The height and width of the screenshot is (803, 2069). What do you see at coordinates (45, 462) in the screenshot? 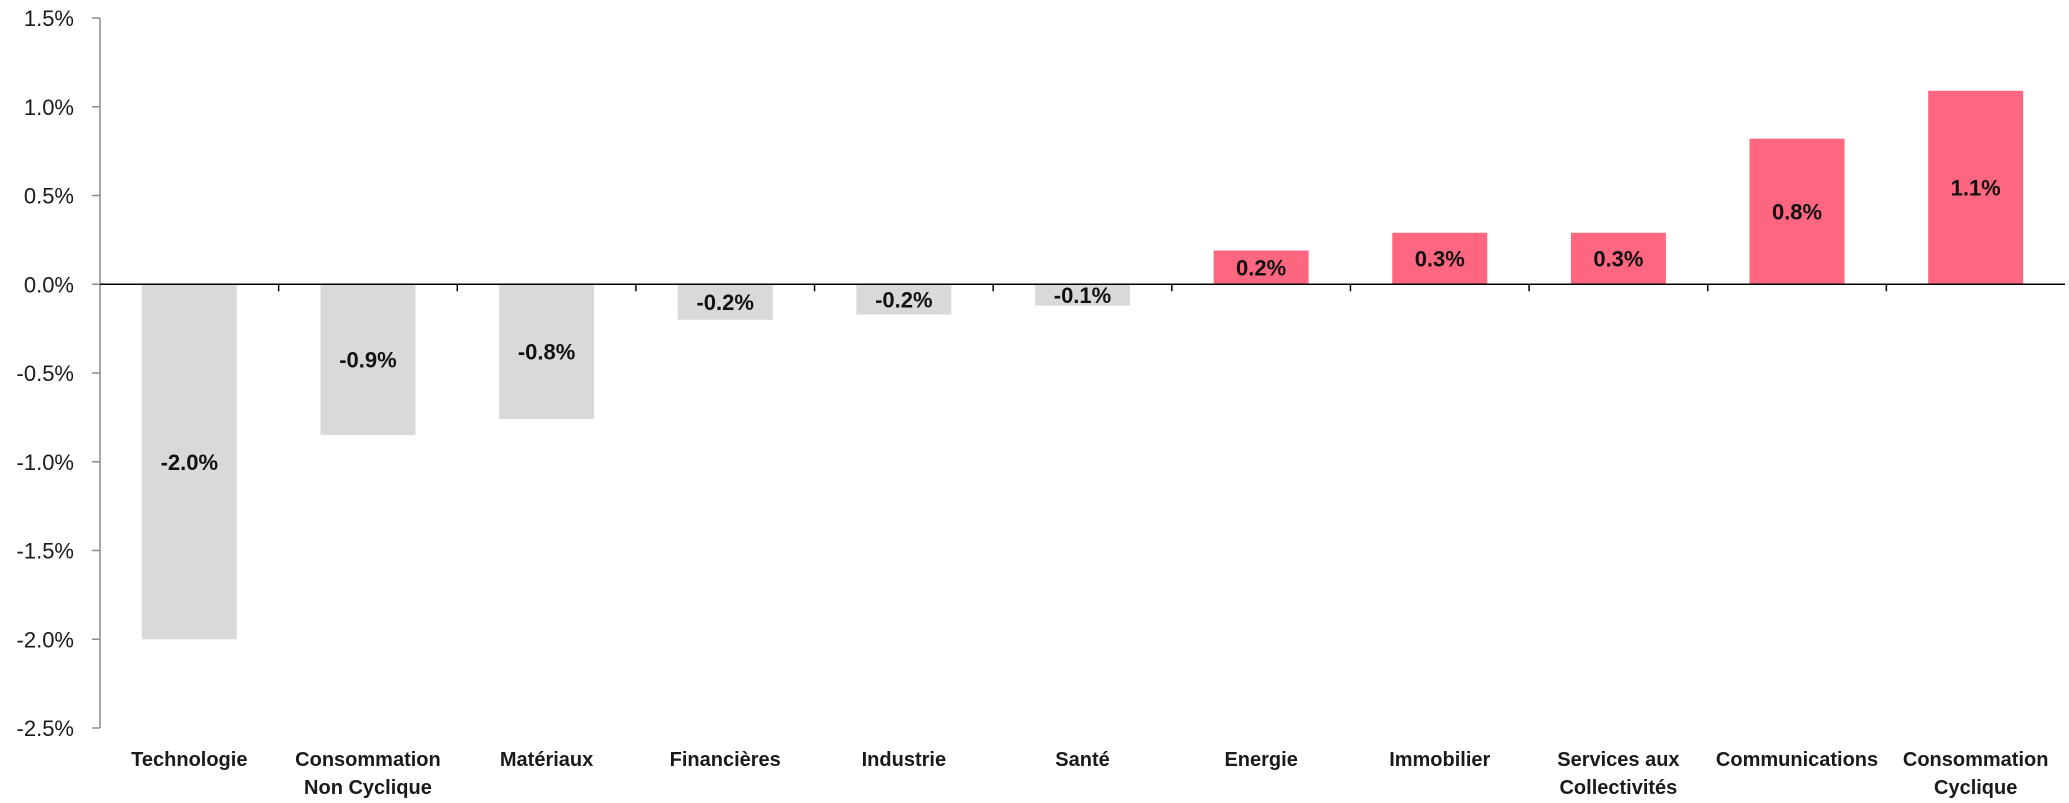
I see `y-tick-label: -1.0%` at bounding box center [45, 462].